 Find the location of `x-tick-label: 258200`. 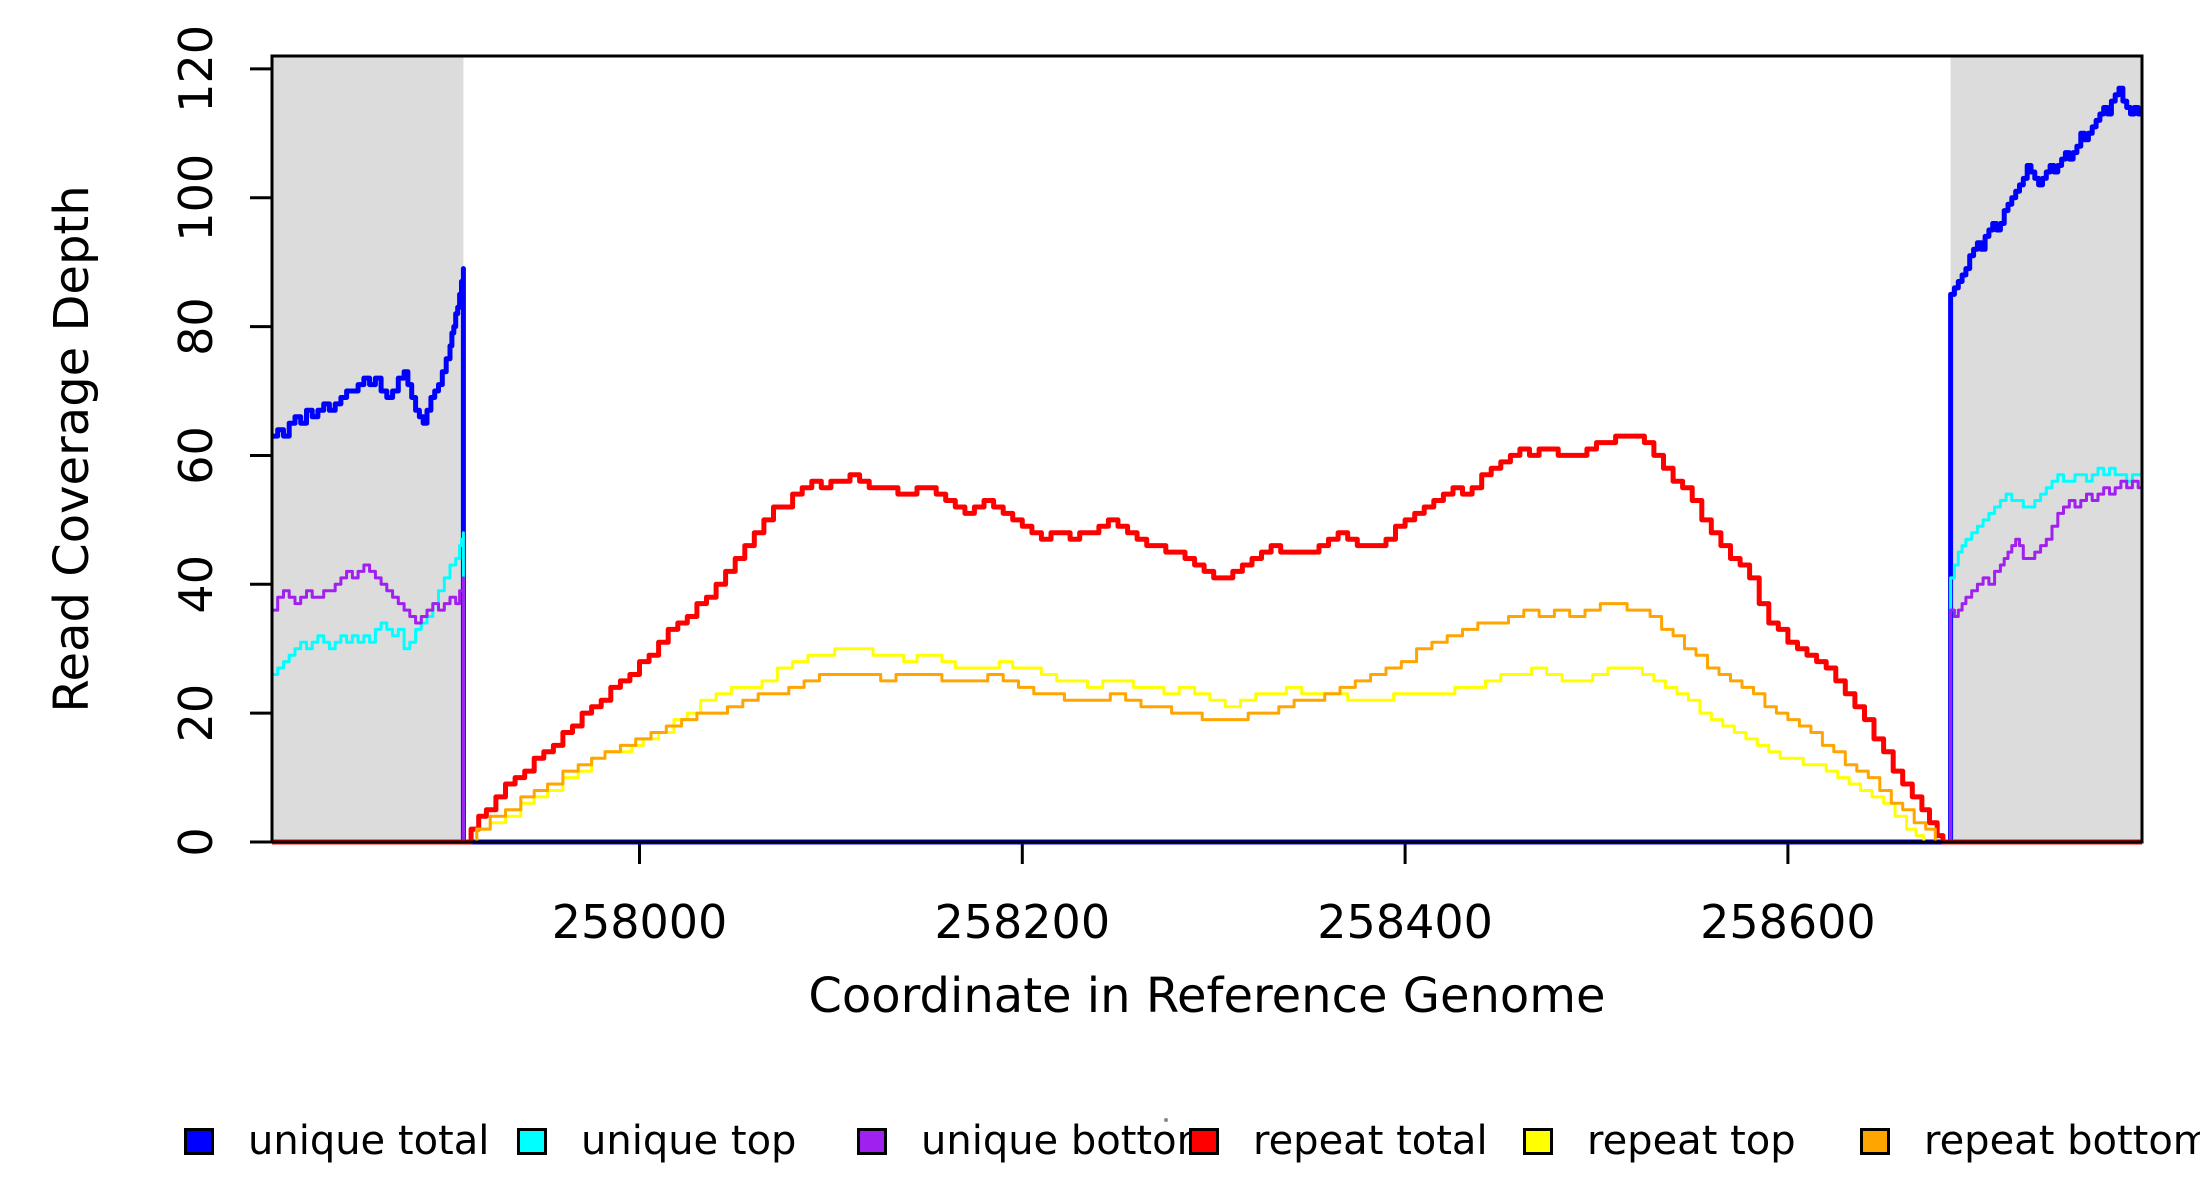

x-tick-label: 258200 is located at coordinates (1022, 922).